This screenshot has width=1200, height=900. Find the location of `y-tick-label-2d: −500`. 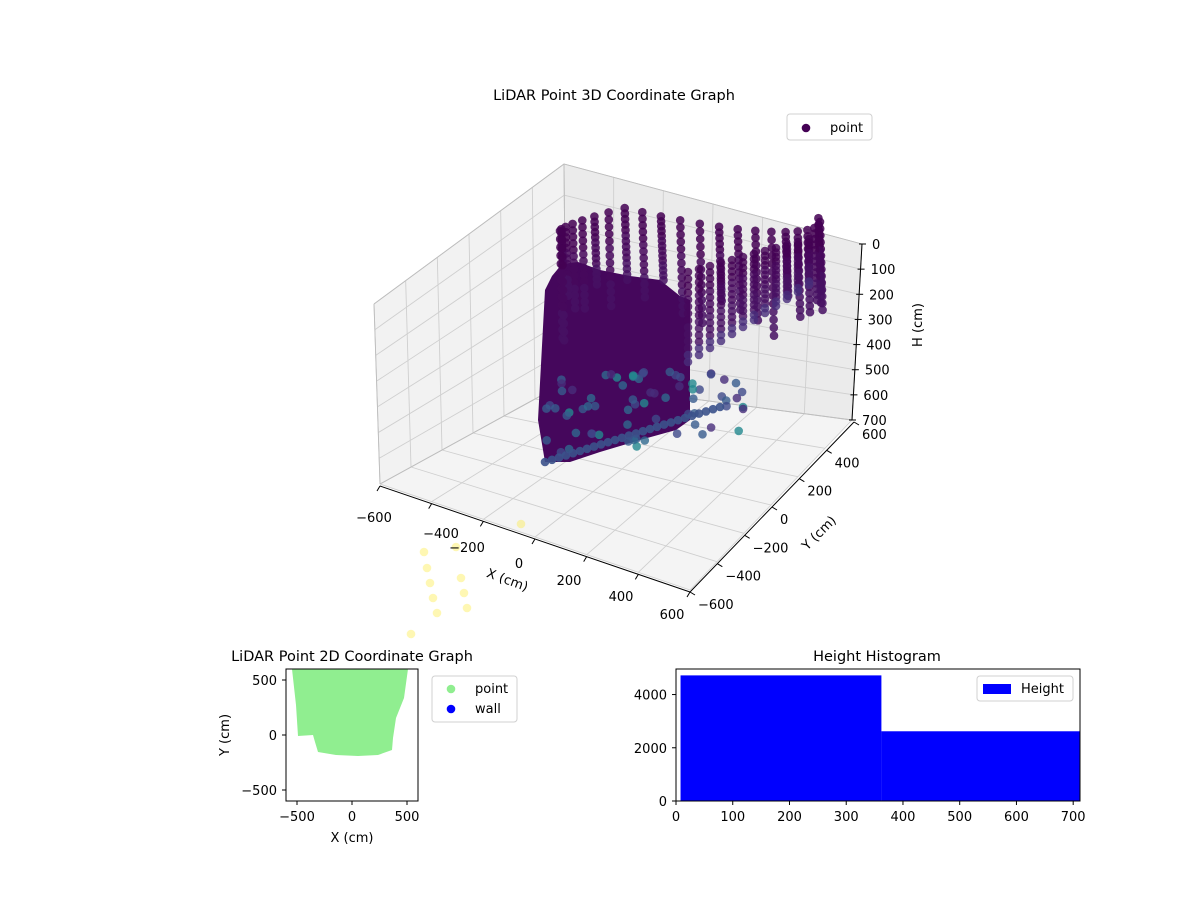

y-tick-label-2d: −500 is located at coordinates (259, 791).